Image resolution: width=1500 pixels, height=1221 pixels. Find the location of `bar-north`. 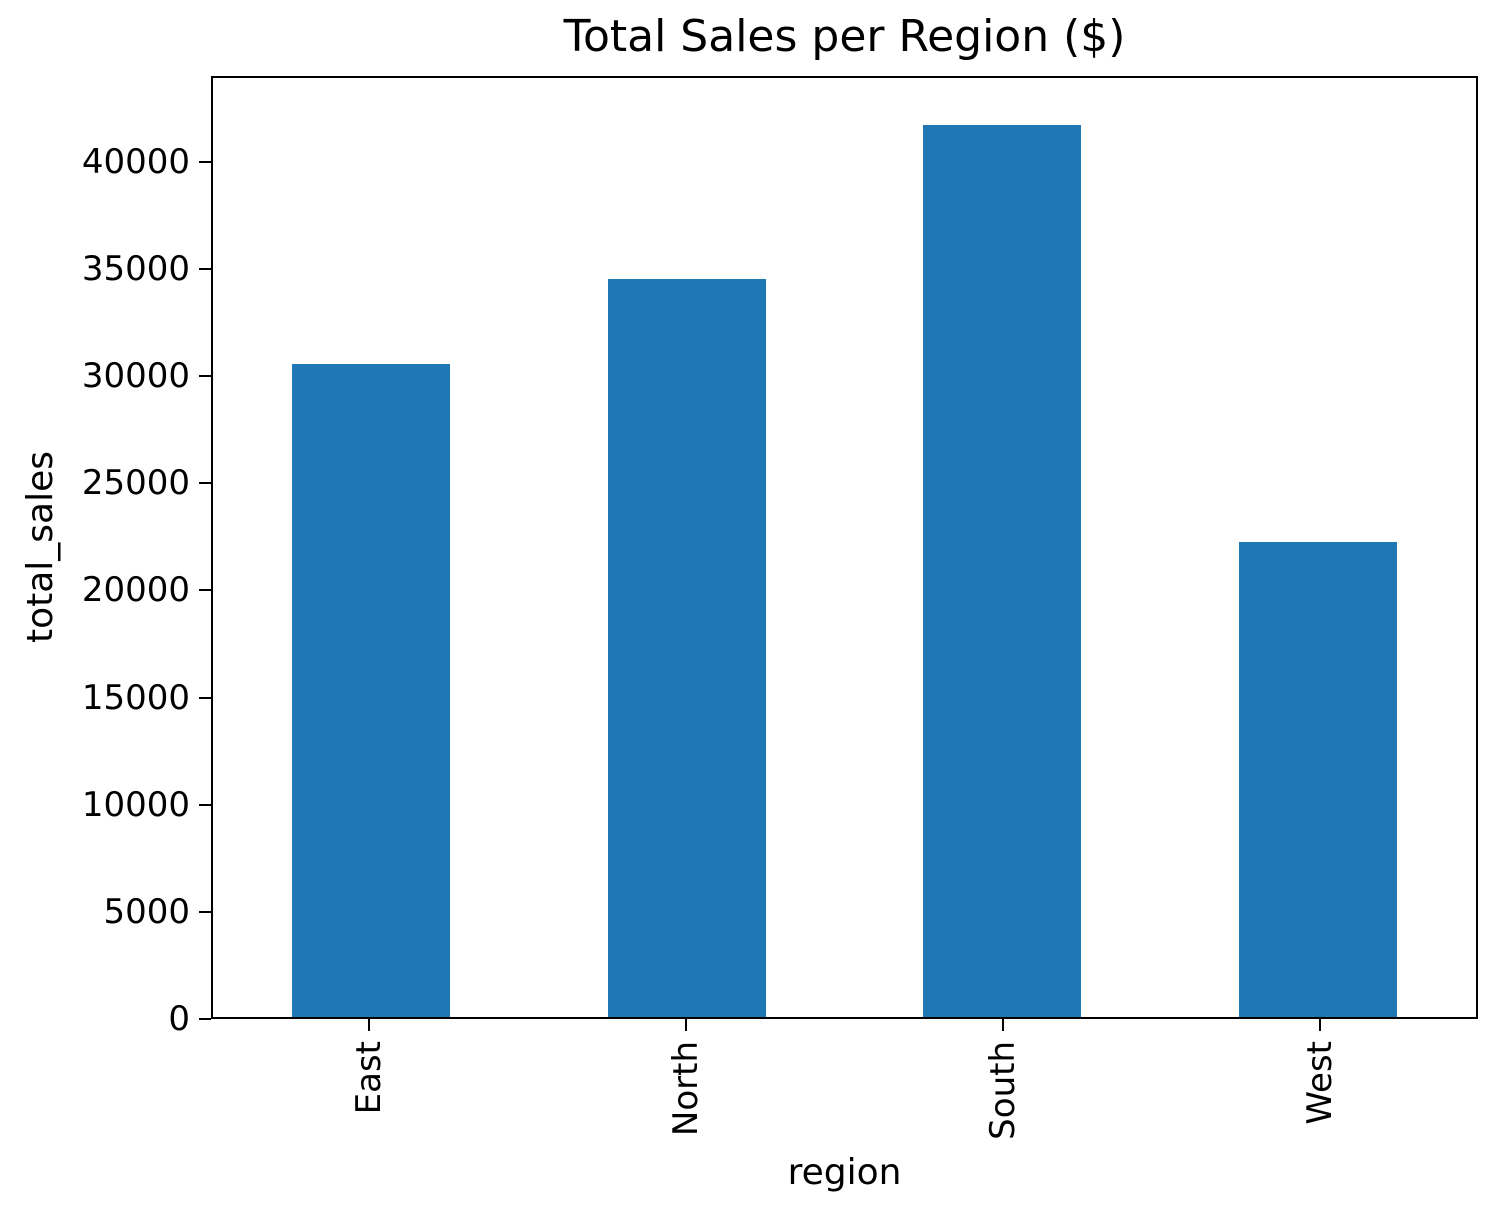

bar-north is located at coordinates (686, 647).